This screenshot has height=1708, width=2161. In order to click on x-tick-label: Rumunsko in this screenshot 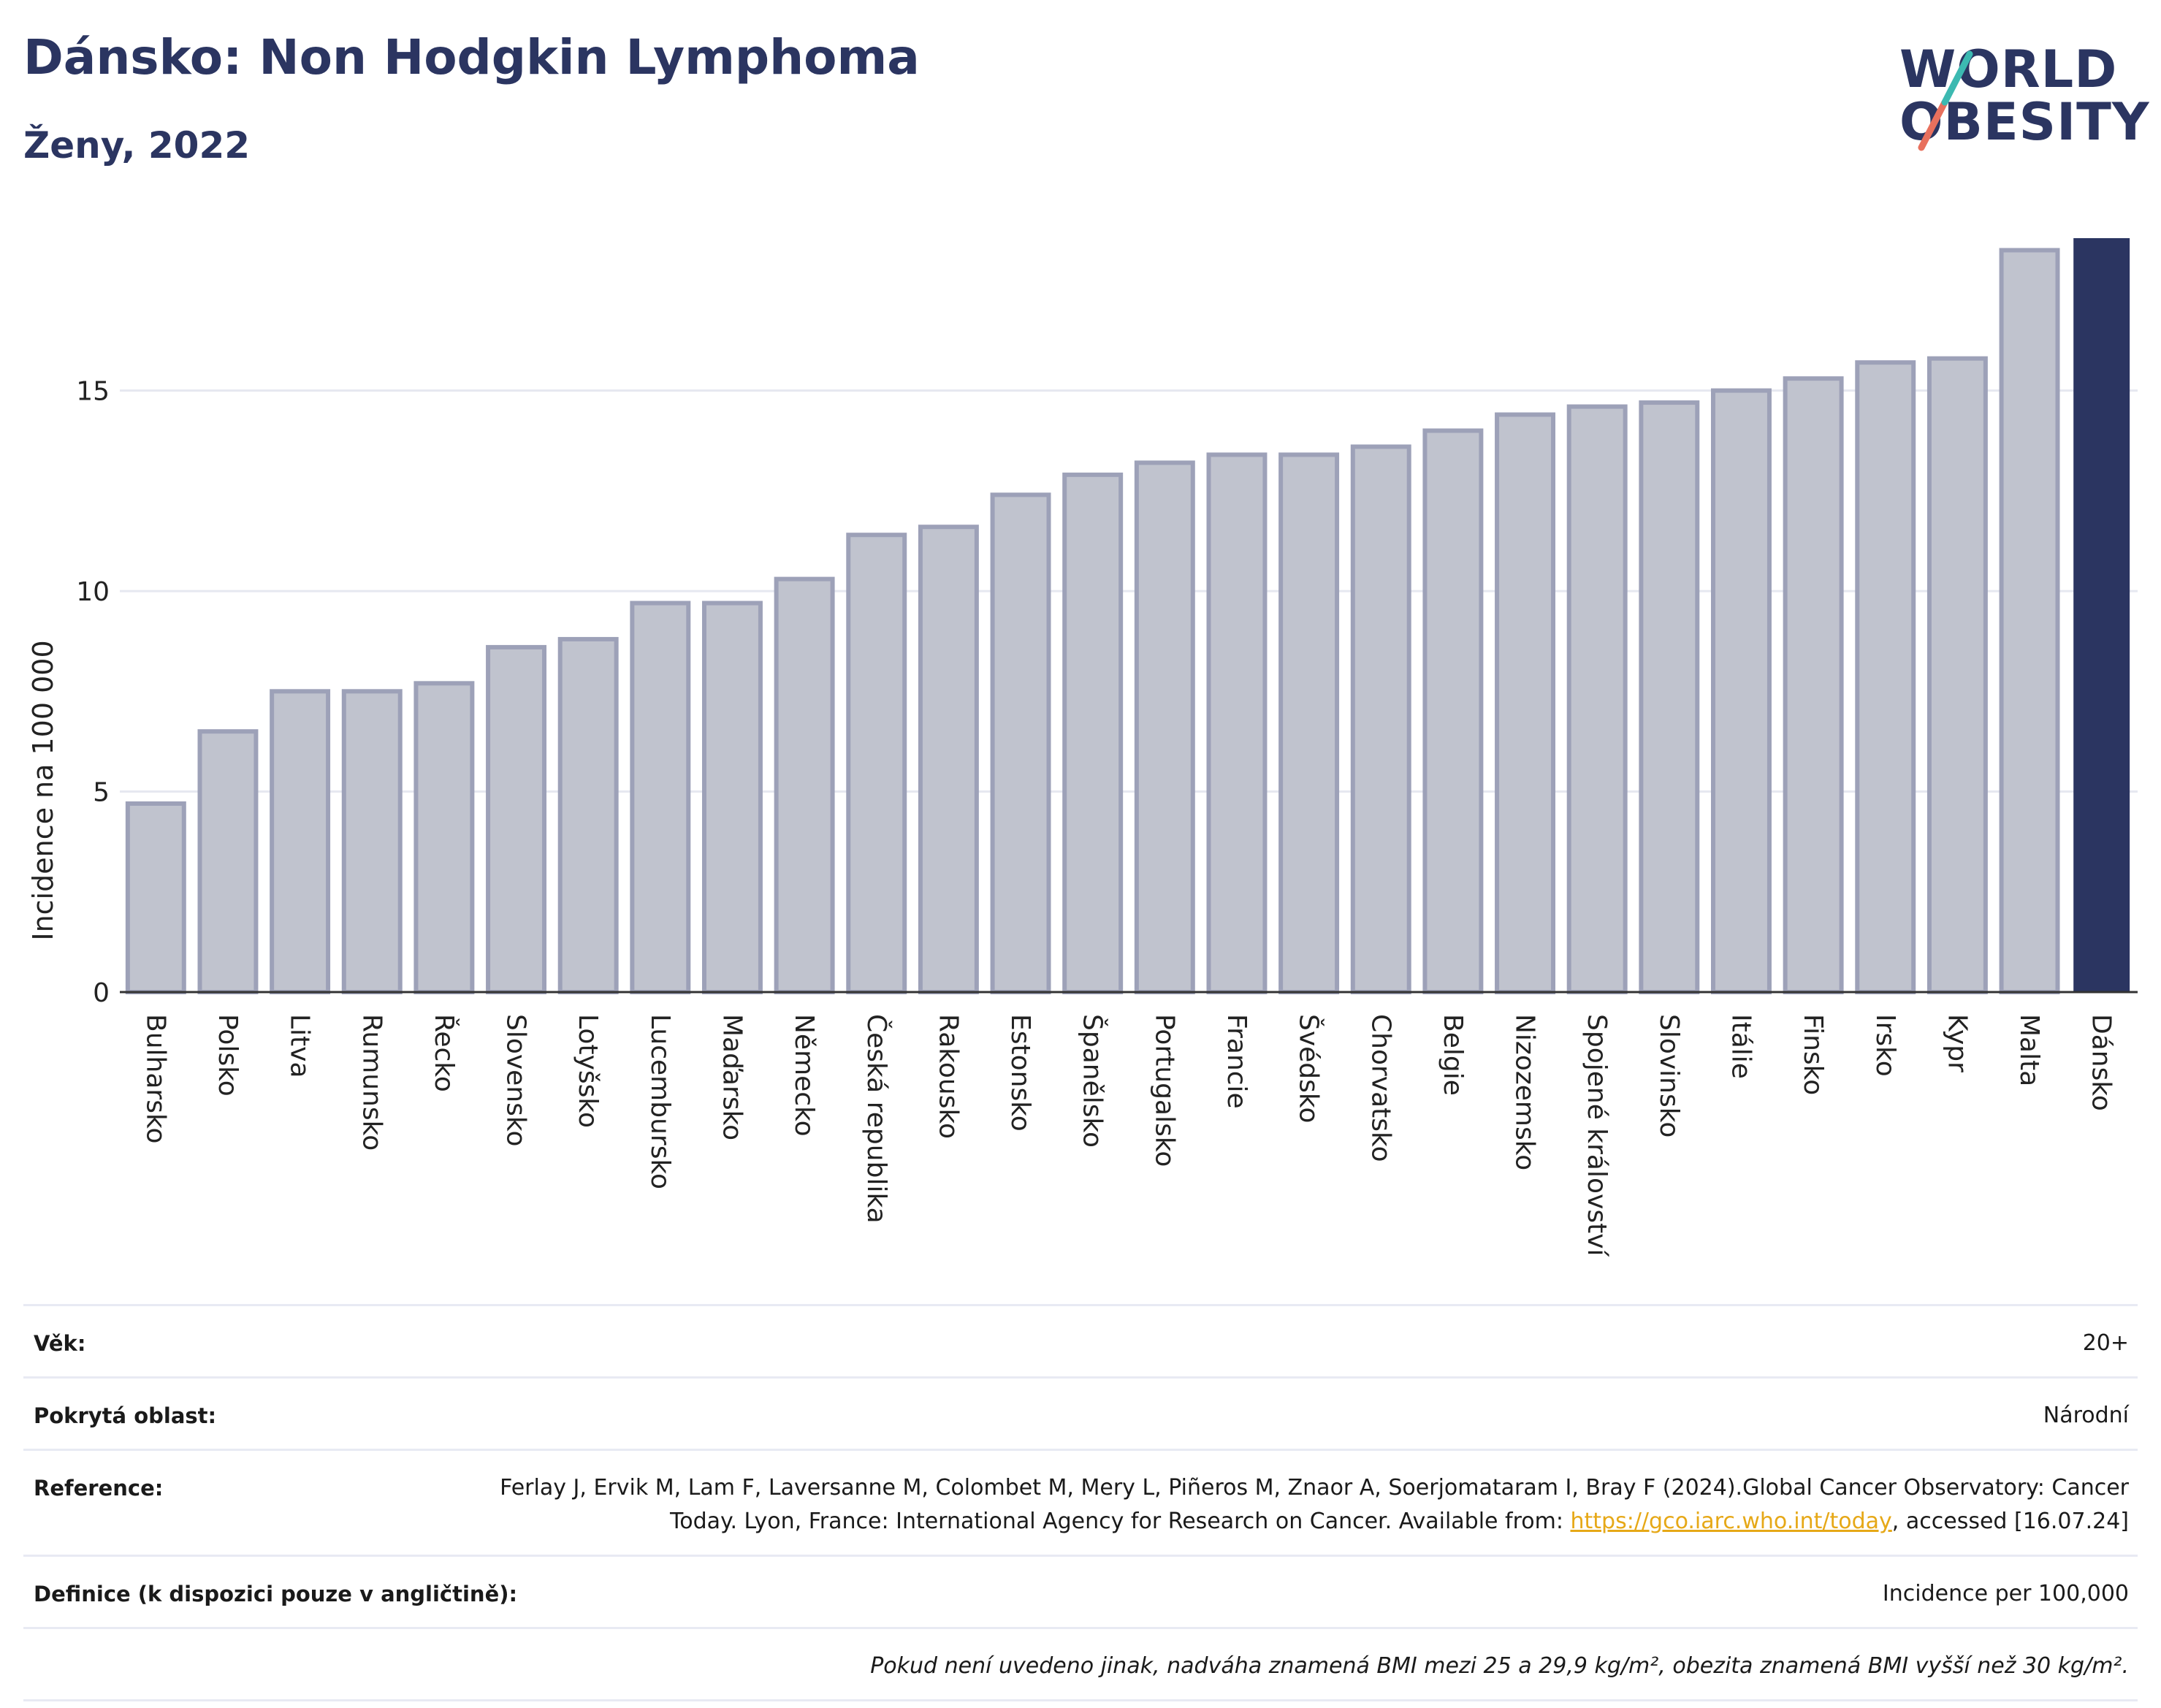, I will do `click(371, 1082)`.